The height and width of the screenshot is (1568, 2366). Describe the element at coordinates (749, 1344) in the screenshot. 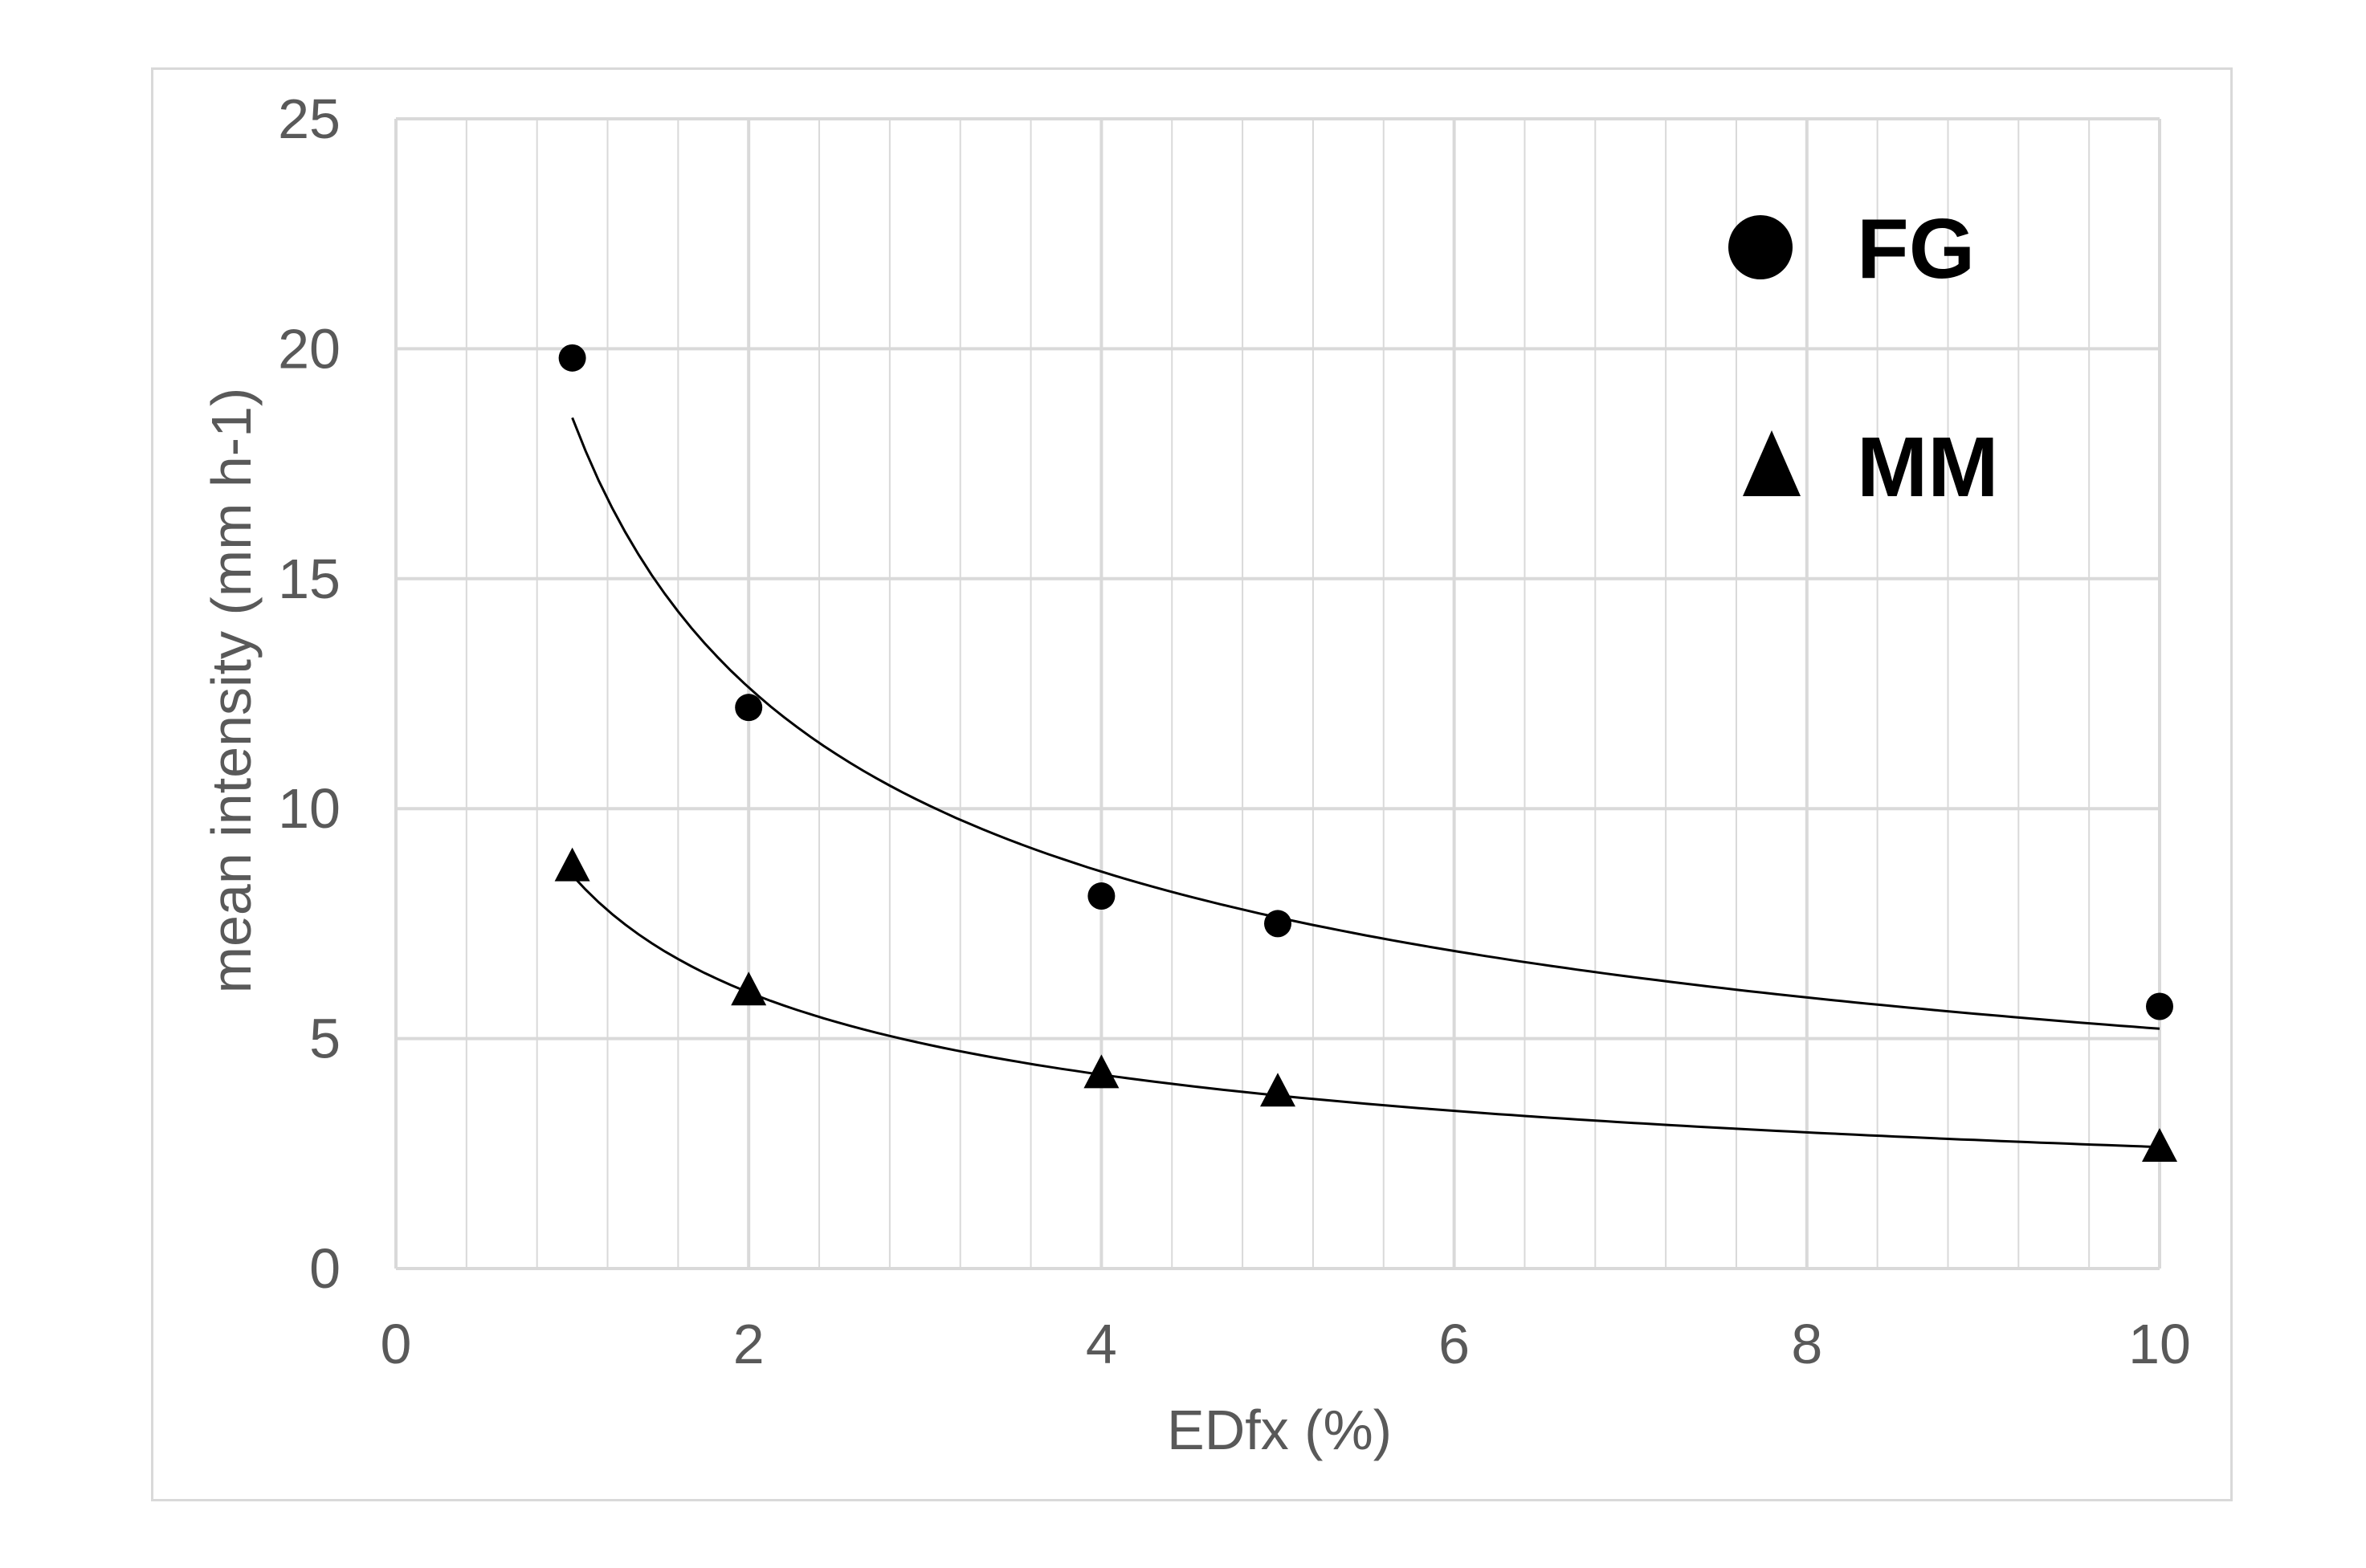

I see `x-tick-label: 2` at that location.